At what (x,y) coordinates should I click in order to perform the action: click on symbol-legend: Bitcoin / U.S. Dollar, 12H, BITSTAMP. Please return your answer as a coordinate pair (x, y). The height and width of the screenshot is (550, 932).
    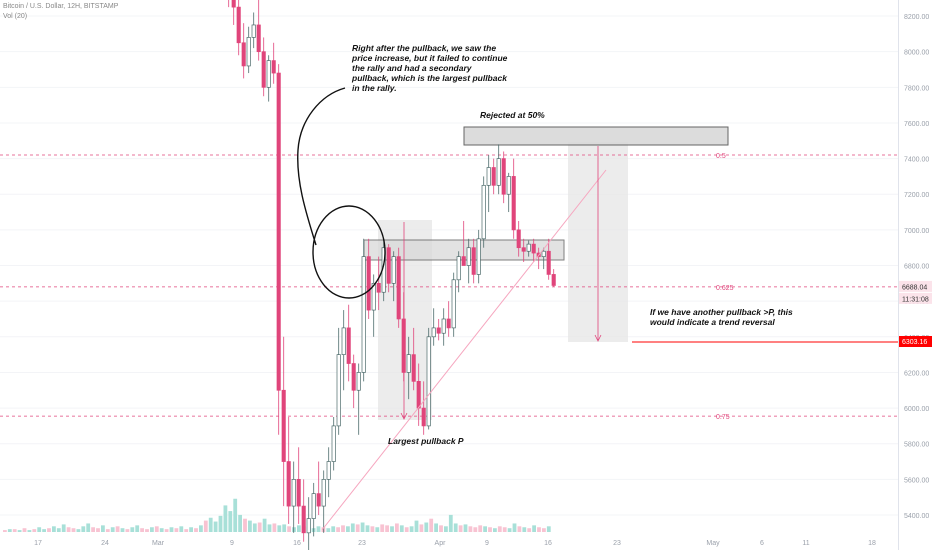
    Looking at the image, I should click on (61, 6).